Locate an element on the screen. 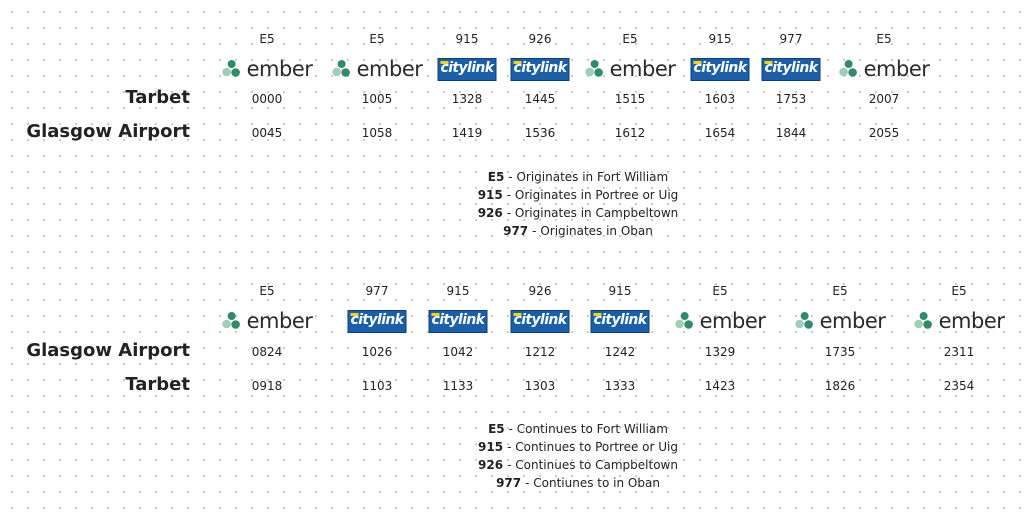  note-text: - Continues to Campbeltown is located at coordinates (592, 465).